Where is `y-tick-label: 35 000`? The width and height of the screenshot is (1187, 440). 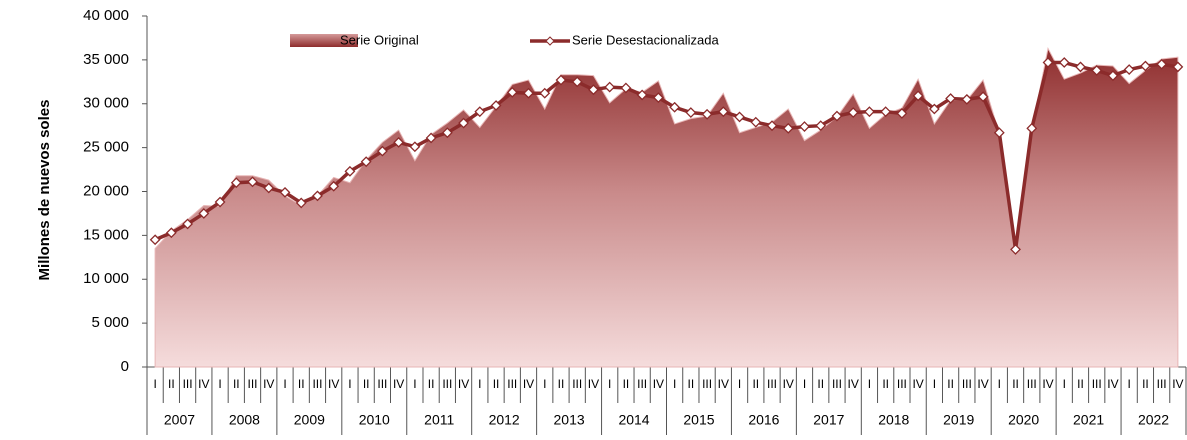
y-tick-label: 35 000 is located at coordinates (106, 59).